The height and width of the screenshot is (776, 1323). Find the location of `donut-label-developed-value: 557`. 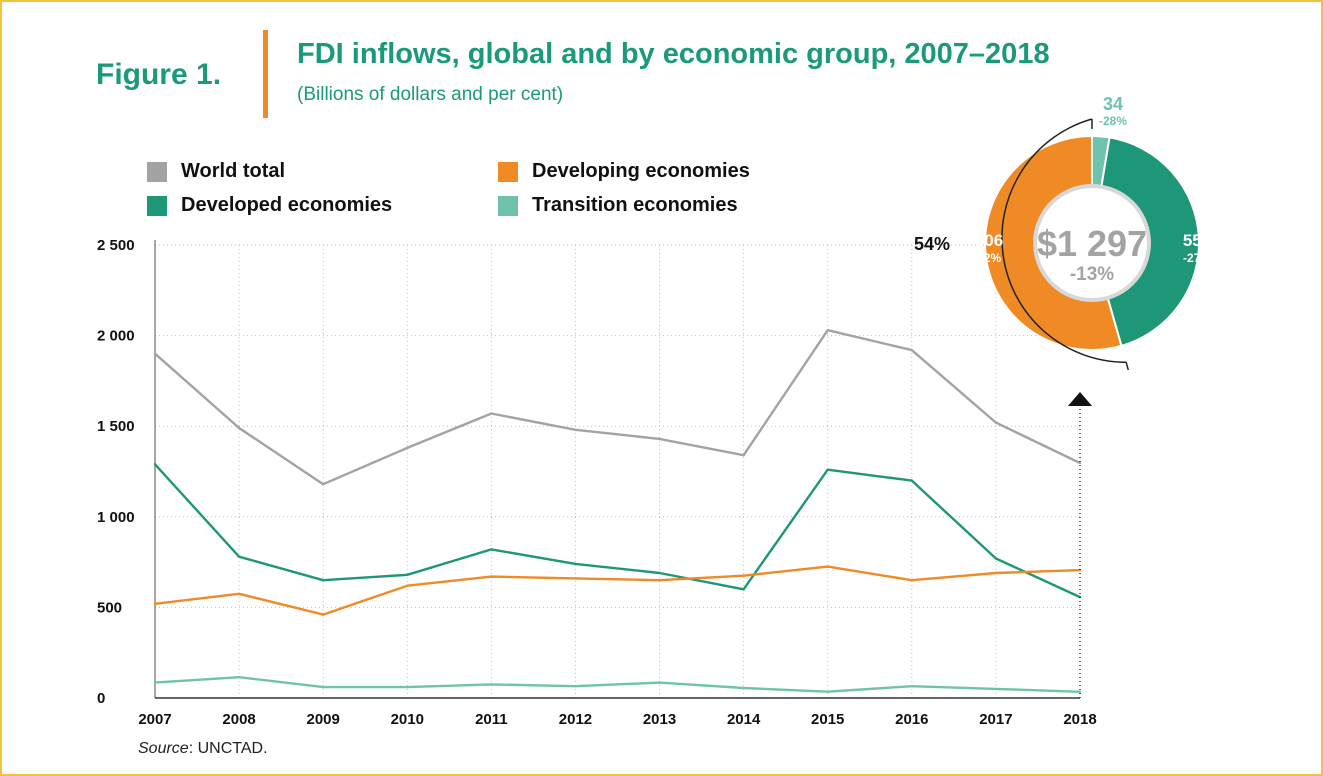

donut-label-developed-value: 557 is located at coordinates (1197, 240).